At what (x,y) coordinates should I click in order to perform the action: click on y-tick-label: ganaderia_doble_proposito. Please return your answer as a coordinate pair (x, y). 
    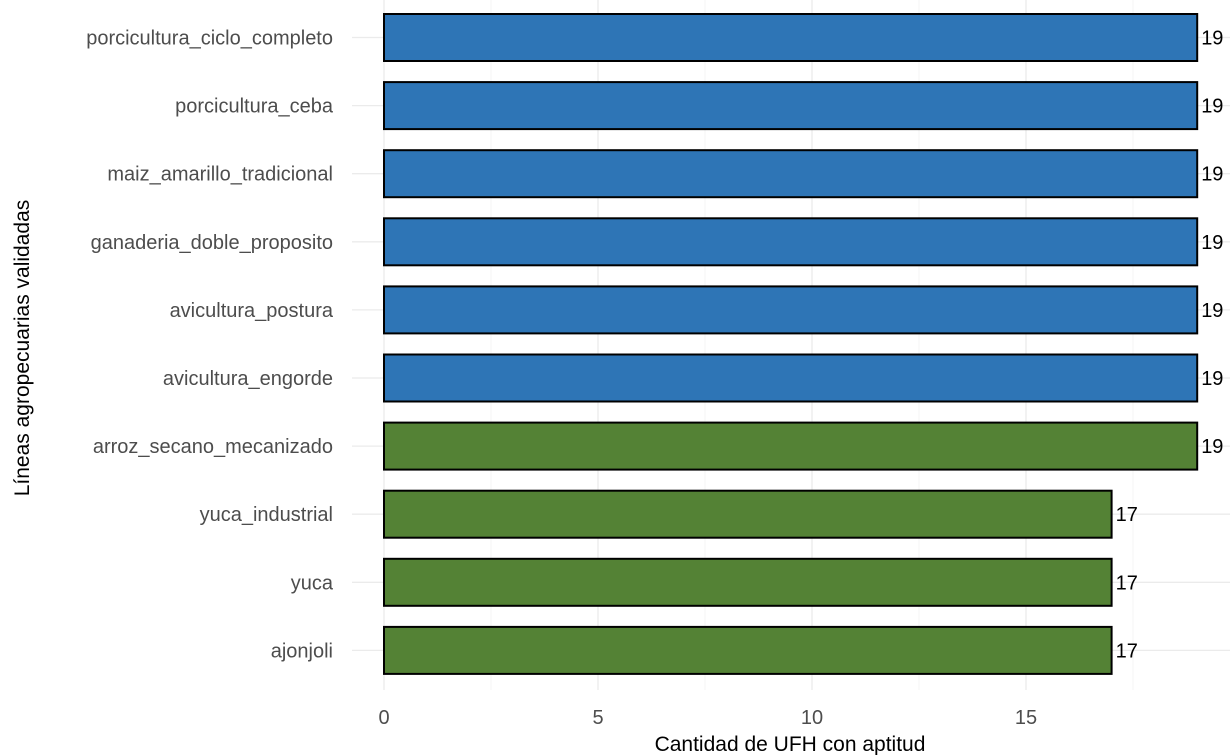
    Looking at the image, I should click on (212, 243).